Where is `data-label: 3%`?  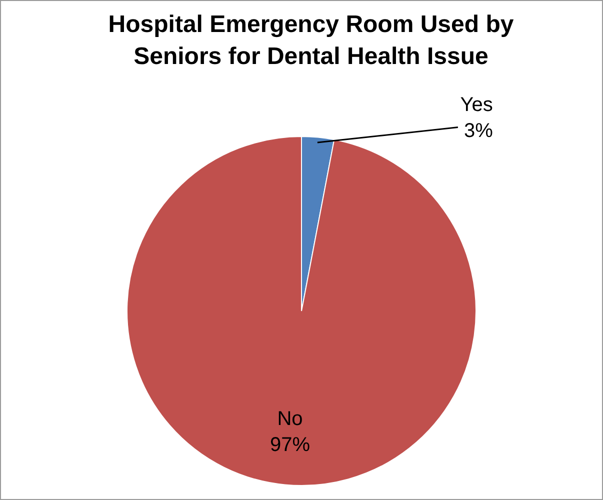 data-label: 3% is located at coordinates (479, 131).